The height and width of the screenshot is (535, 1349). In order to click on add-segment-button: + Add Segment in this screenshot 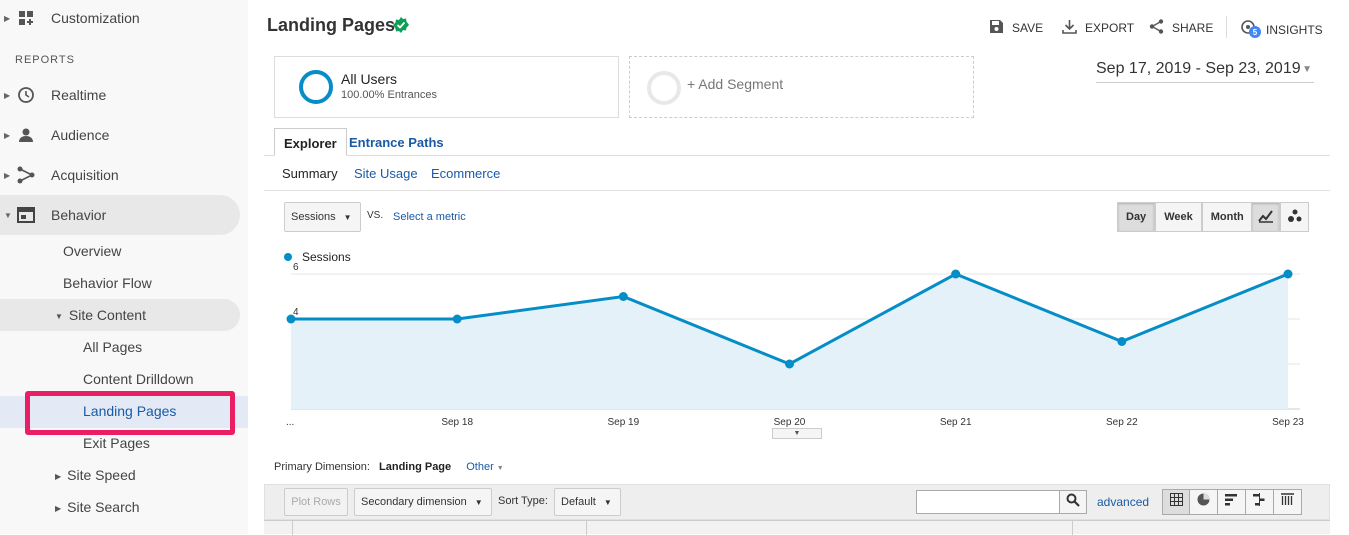, I will do `click(801, 87)`.